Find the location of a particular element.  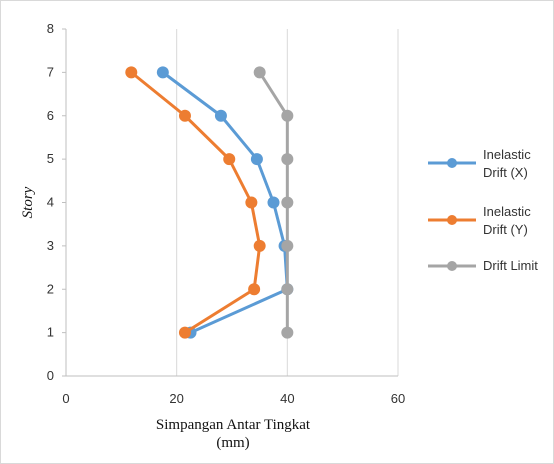

x-tick-label: 40 is located at coordinates (287, 398).